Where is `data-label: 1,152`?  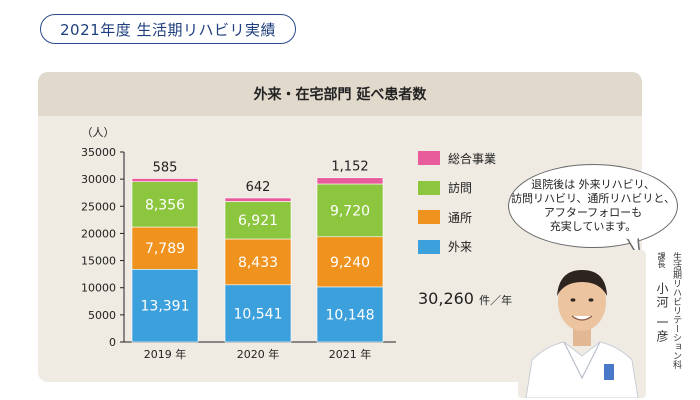
data-label: 1,152 is located at coordinates (349, 167).